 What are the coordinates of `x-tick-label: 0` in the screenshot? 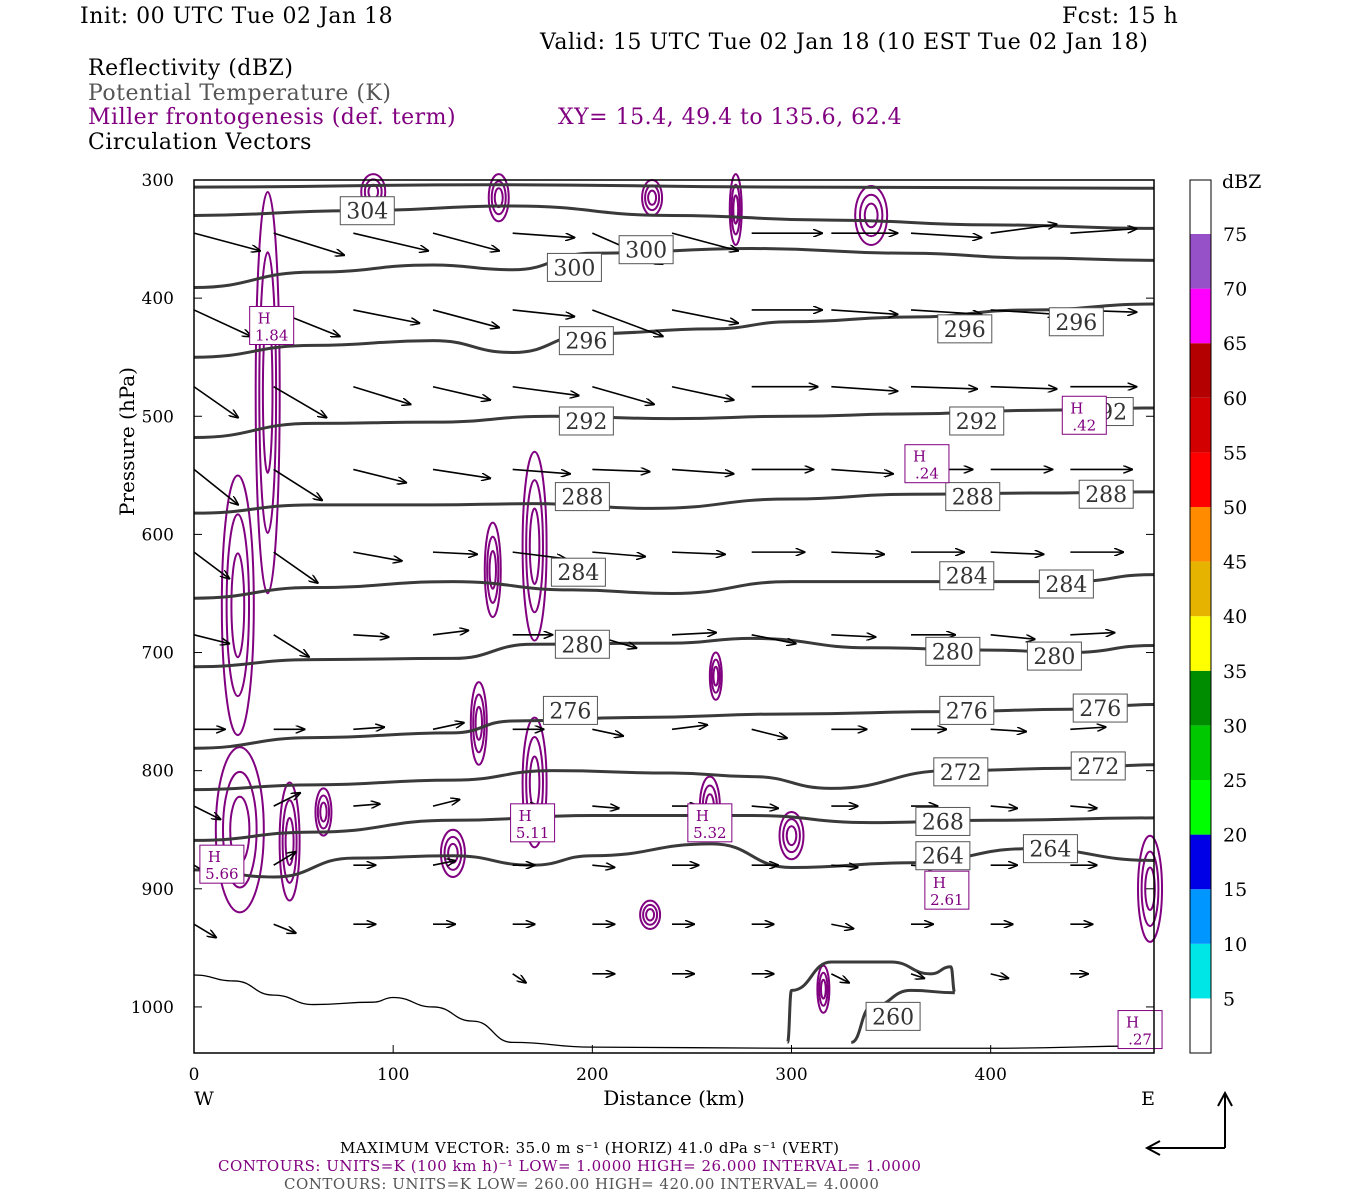 It's located at (194, 1075).